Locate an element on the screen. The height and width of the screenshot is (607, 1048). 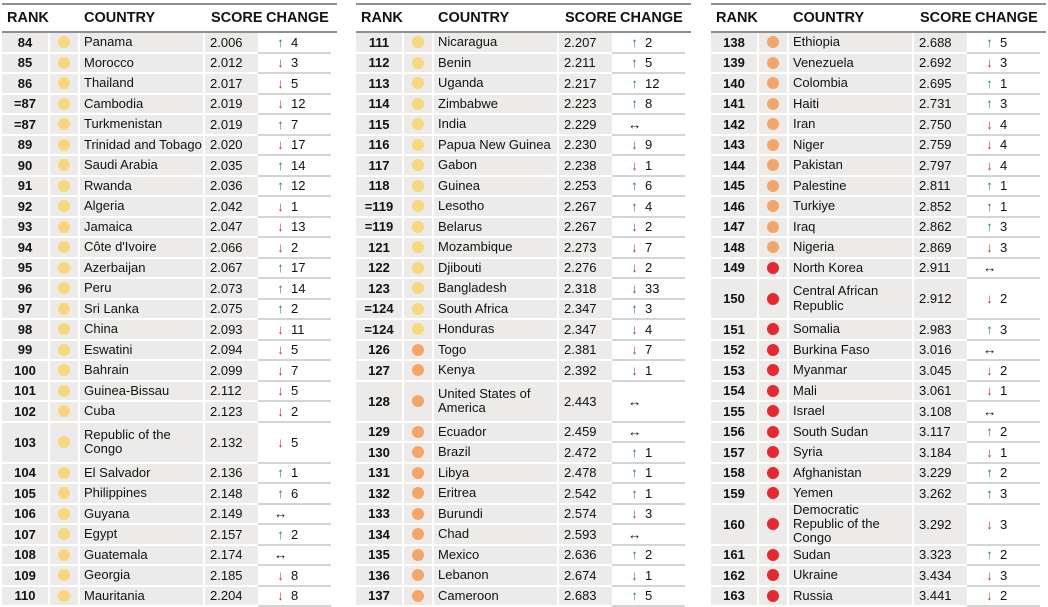
change-value: 11 is located at coordinates (298, 329).